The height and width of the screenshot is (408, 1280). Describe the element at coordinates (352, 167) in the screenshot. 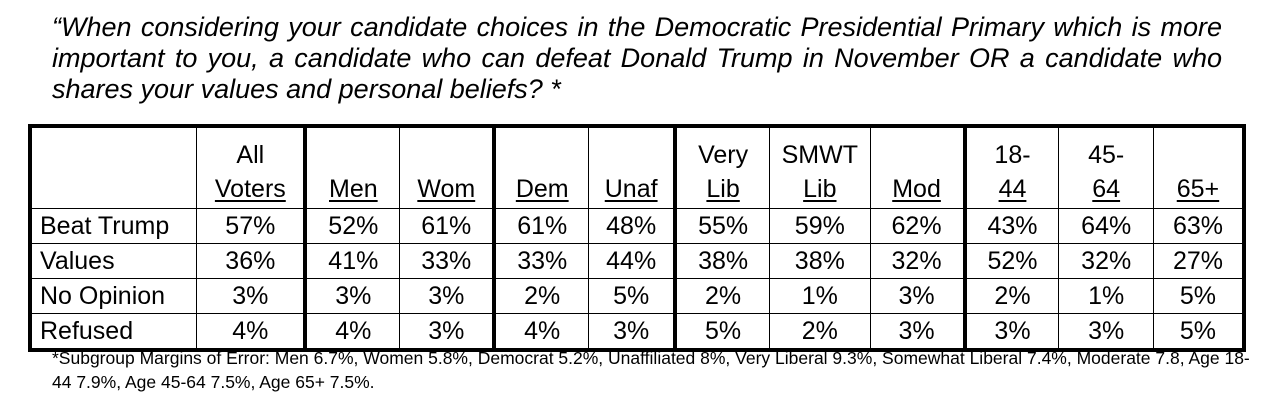

I see `column-header: Men` at that location.